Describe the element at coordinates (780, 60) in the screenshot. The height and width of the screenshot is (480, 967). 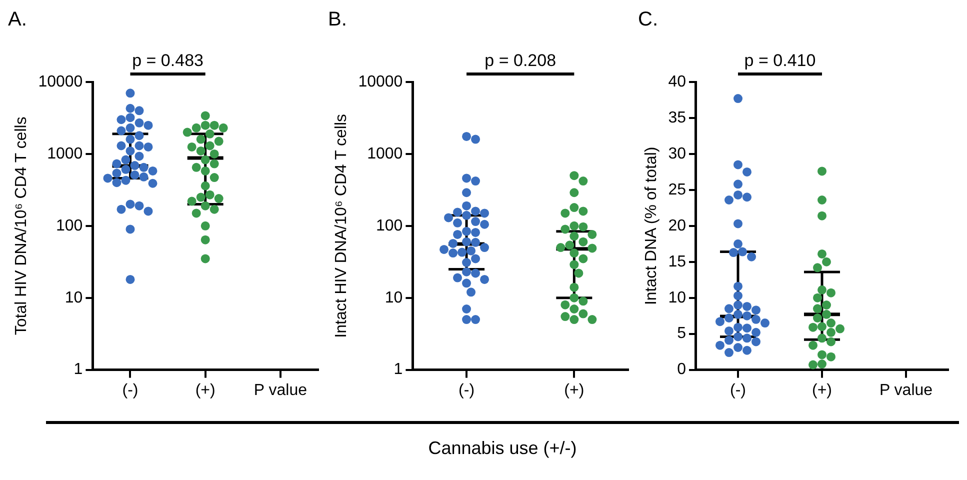
I see `text: p = 0.410` at that location.